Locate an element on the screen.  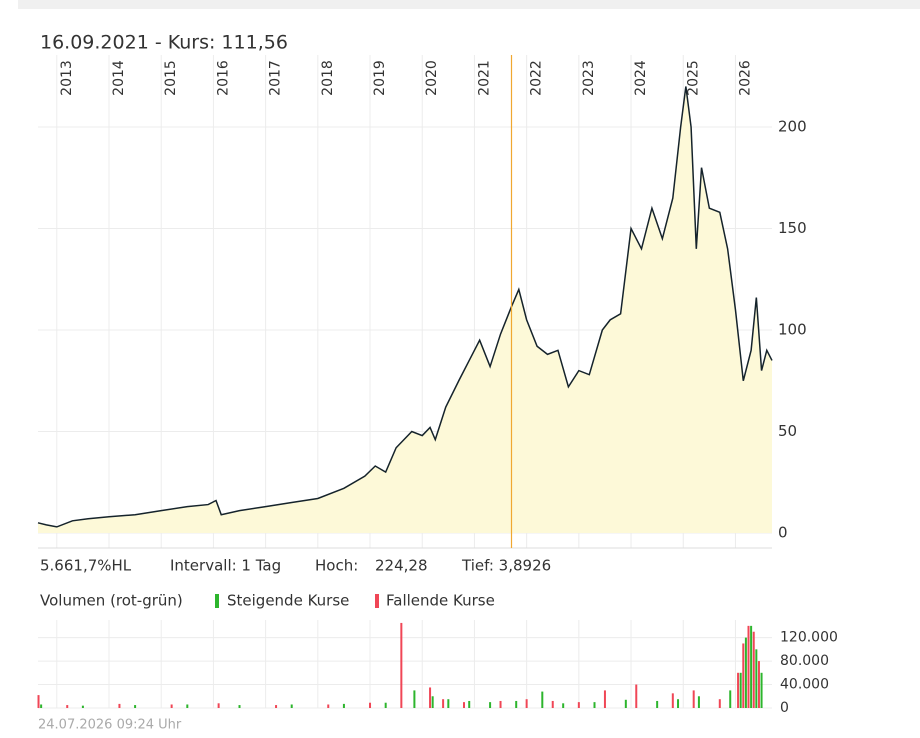
x-tick-label: 2022 is located at coordinates (537, 78).